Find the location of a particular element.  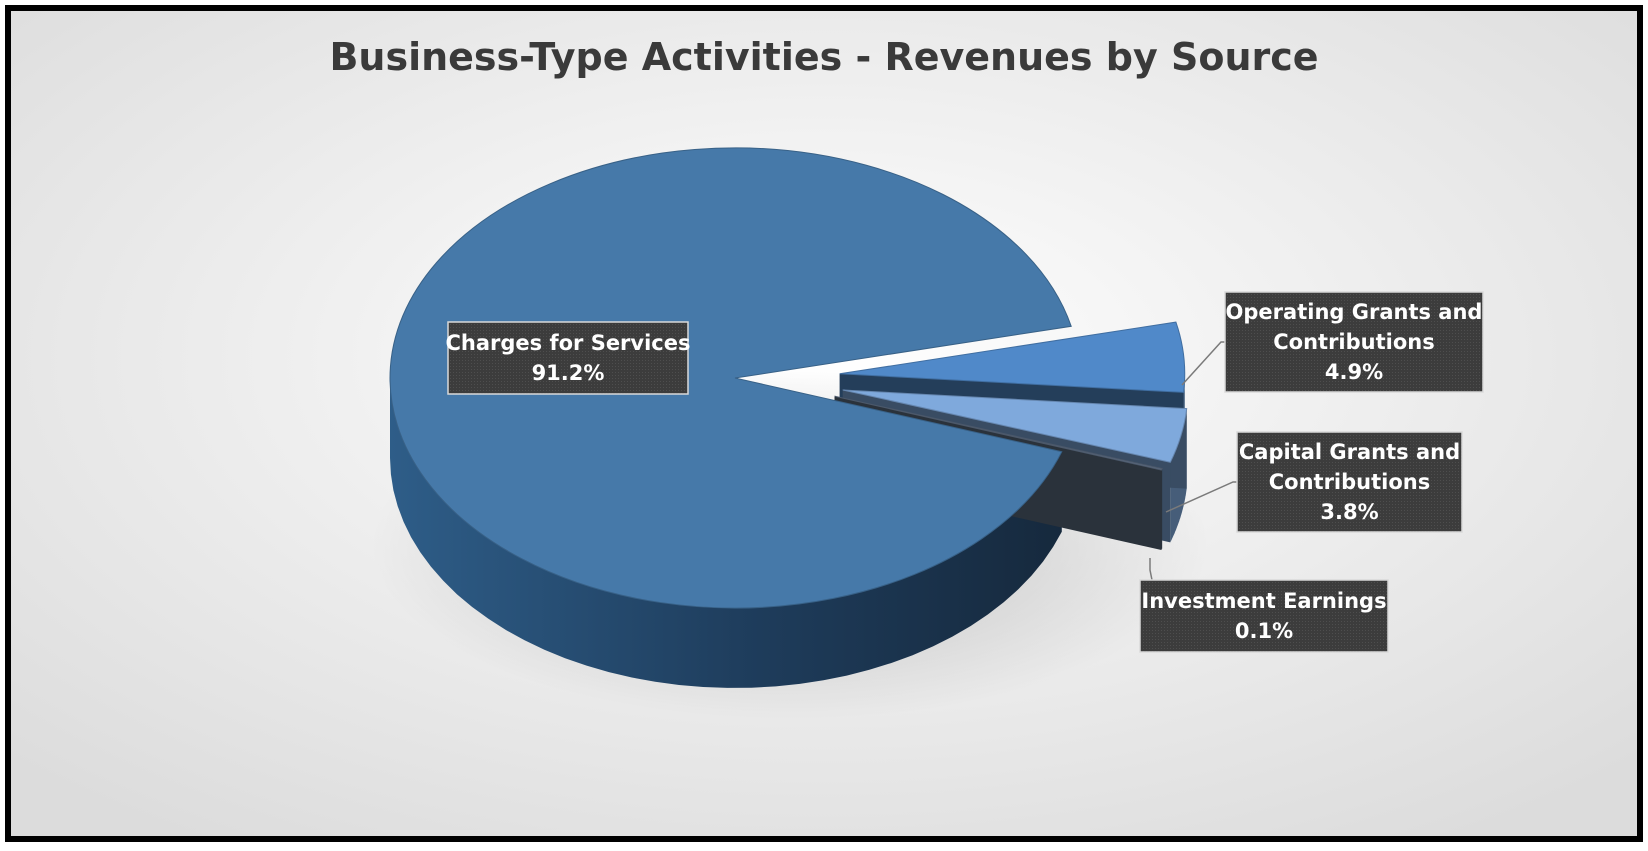

data-label-category: Operating Grants and is located at coordinates (1354, 312).